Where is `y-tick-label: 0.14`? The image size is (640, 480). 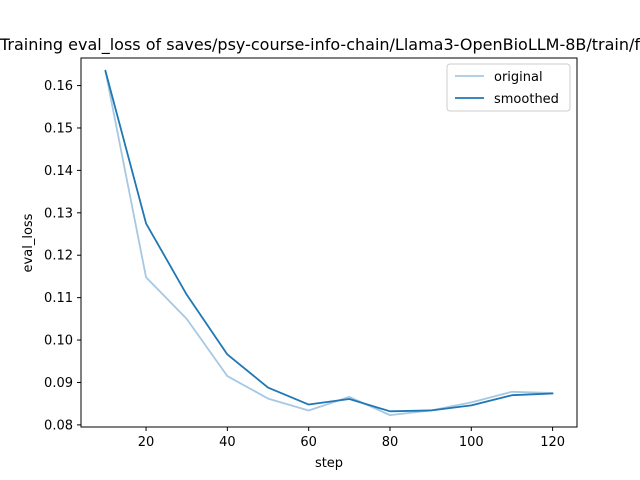 y-tick-label: 0.14 is located at coordinates (58, 171).